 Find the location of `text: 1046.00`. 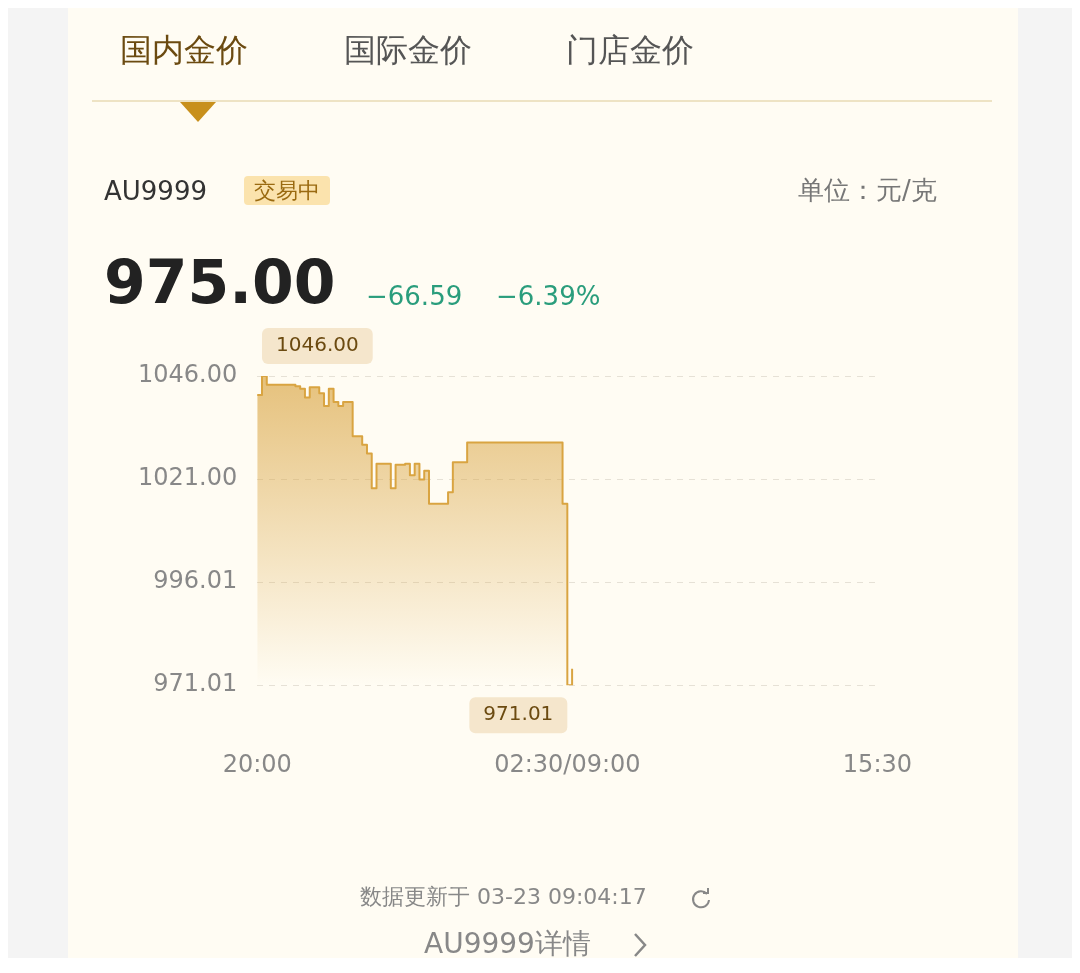

text: 1046.00 is located at coordinates (317, 344).